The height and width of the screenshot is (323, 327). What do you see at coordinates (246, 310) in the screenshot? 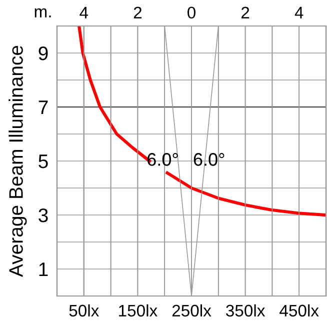
I see `x-tick-label: 350lx` at bounding box center [246, 310].